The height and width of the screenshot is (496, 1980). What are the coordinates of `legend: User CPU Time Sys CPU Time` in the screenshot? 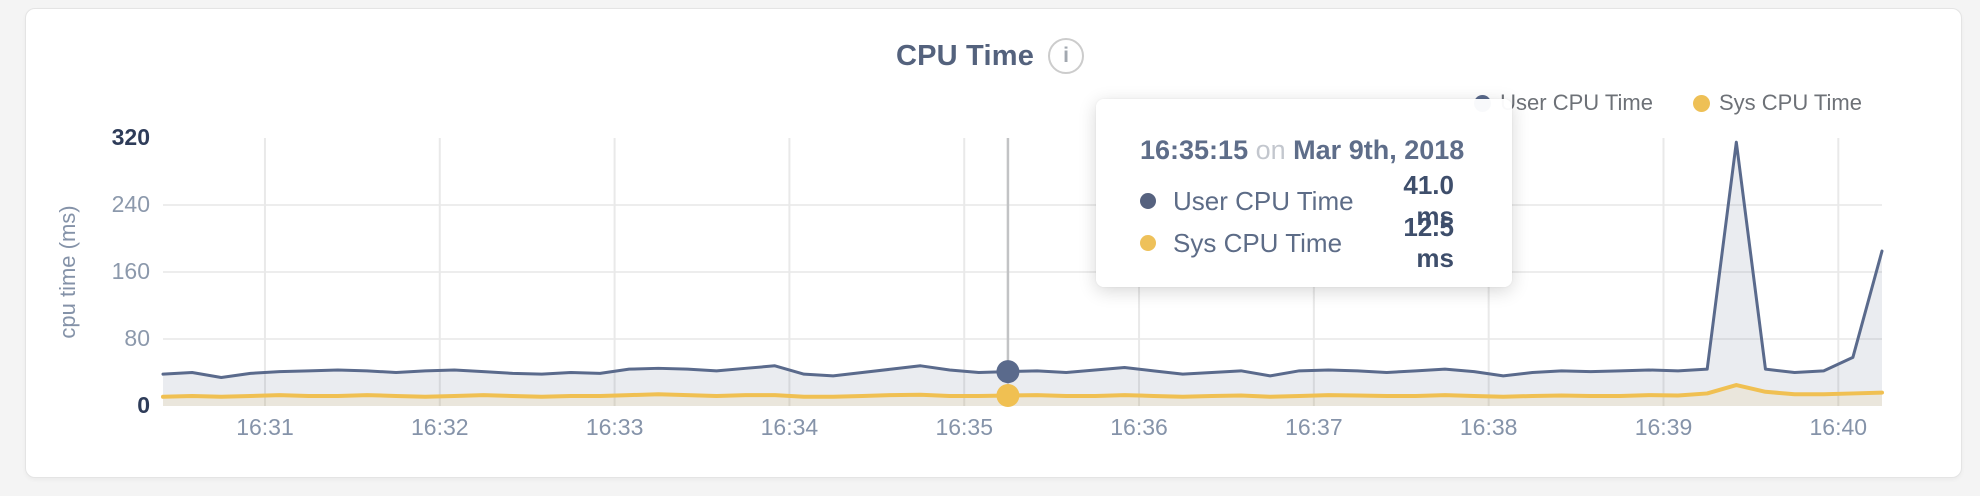 It's located at (1668, 103).